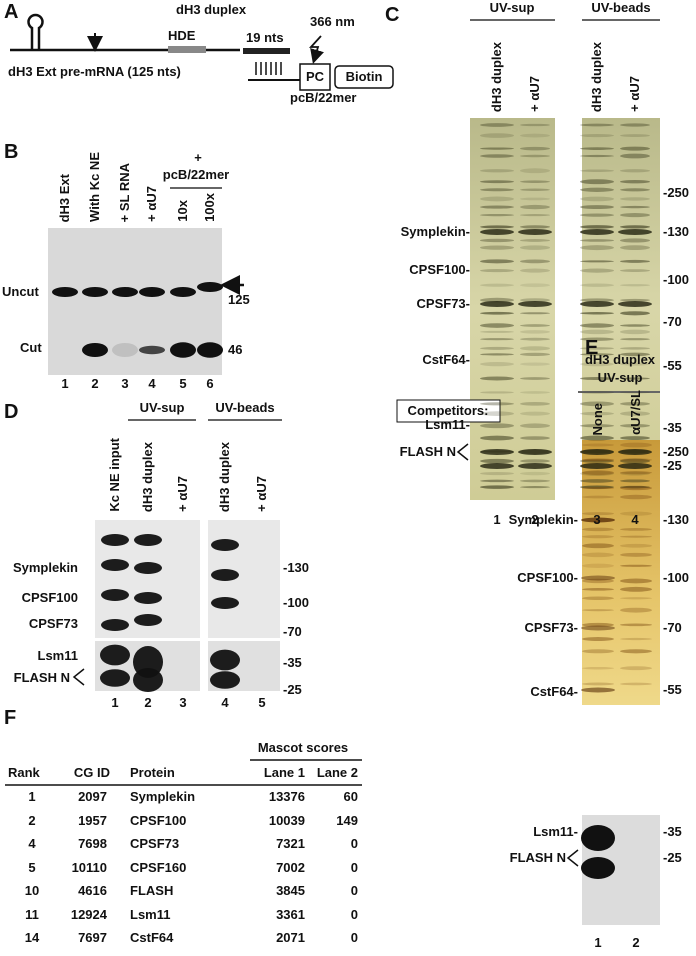 Image resolution: width=696 pixels, height=956 pixels. Describe the element at coordinates (672, 465) in the screenshot. I see `marker-label: -25` at that location.